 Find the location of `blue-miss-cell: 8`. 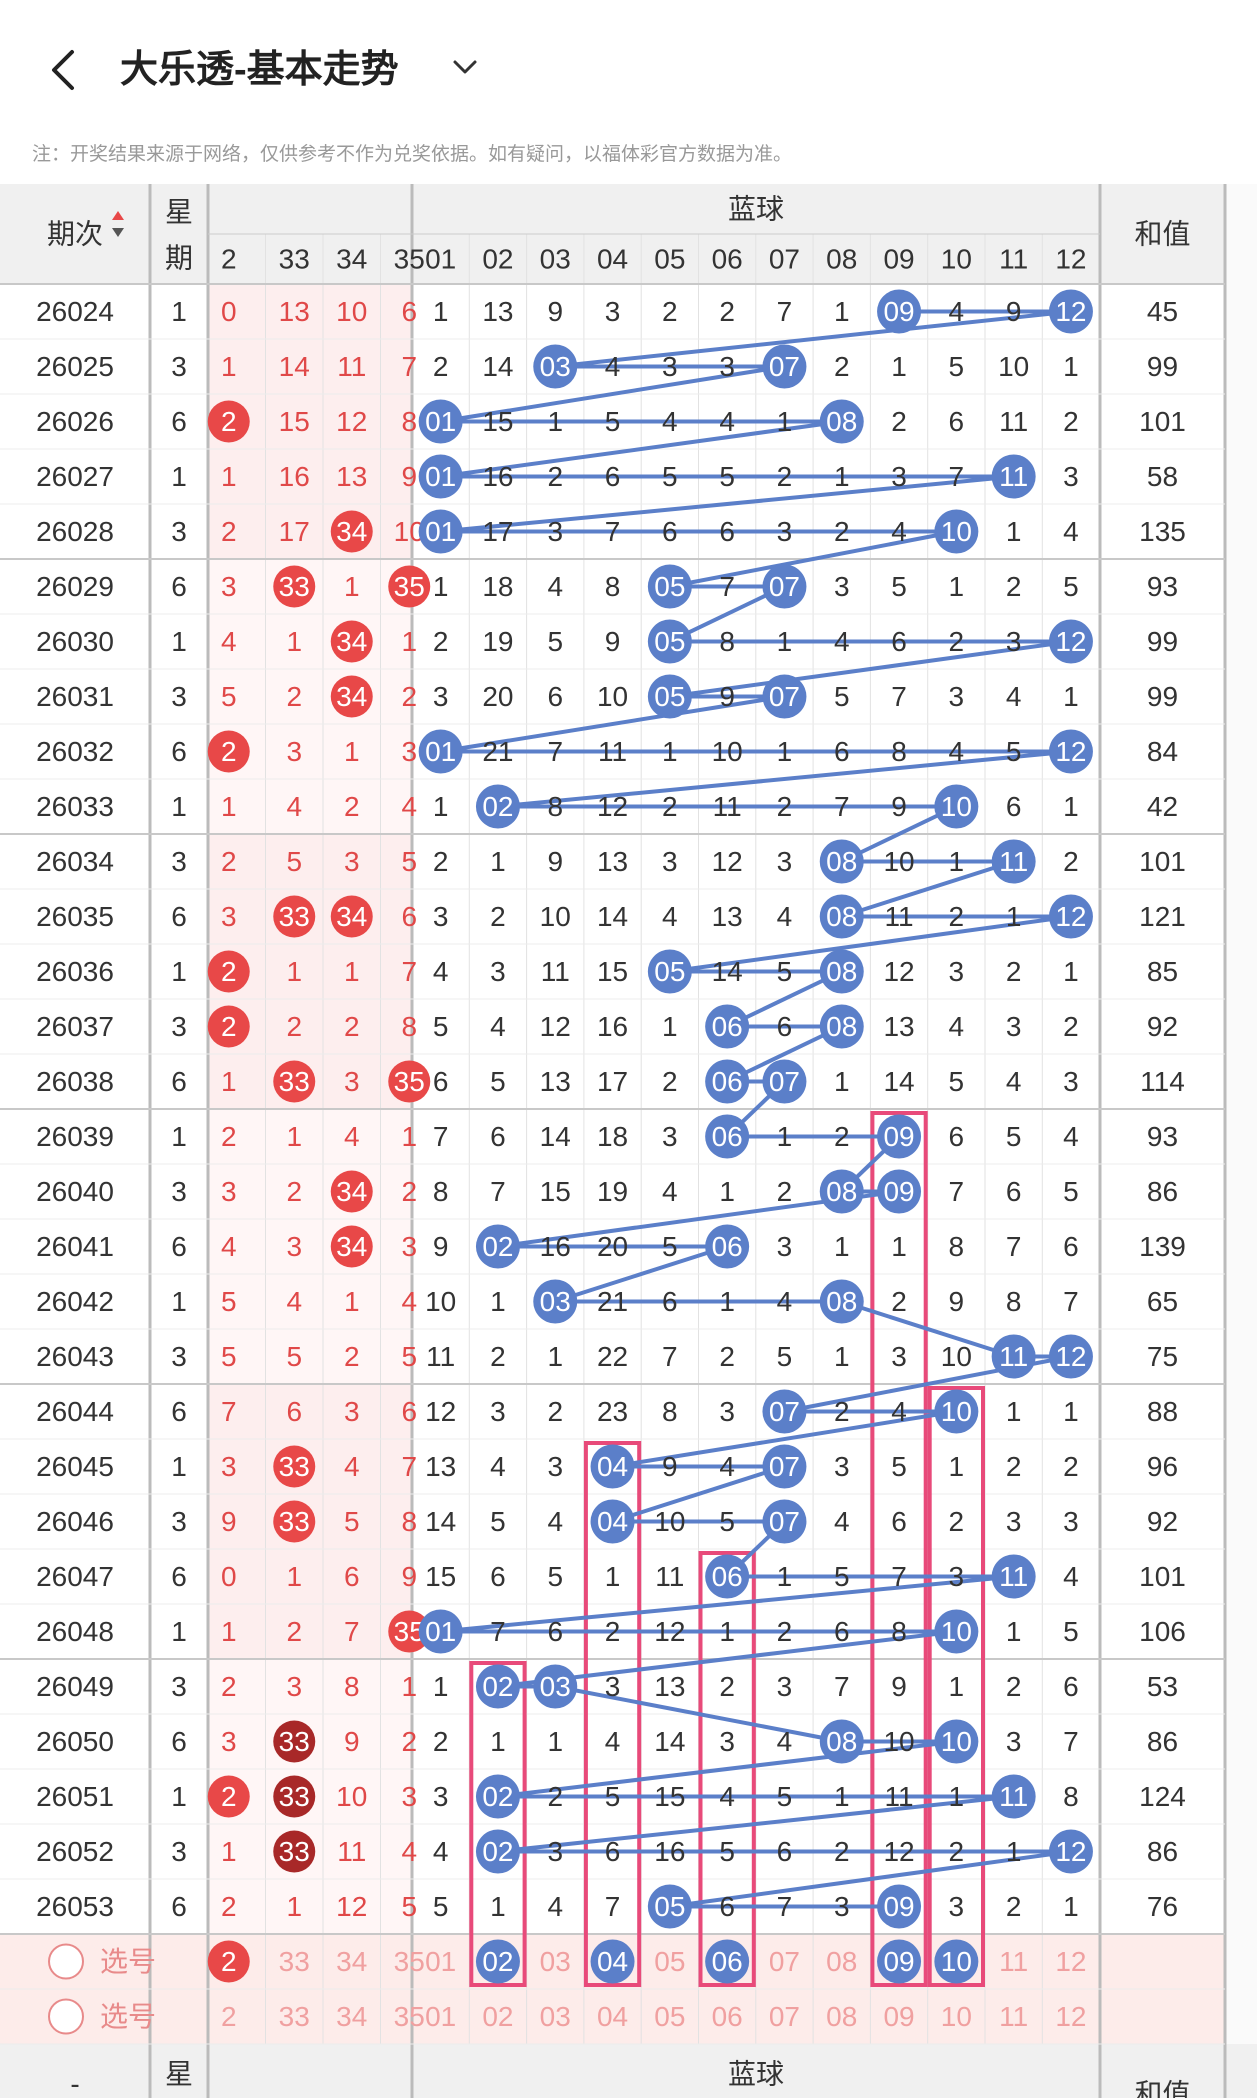

blue-miss-cell: 8 is located at coordinates (899, 751).